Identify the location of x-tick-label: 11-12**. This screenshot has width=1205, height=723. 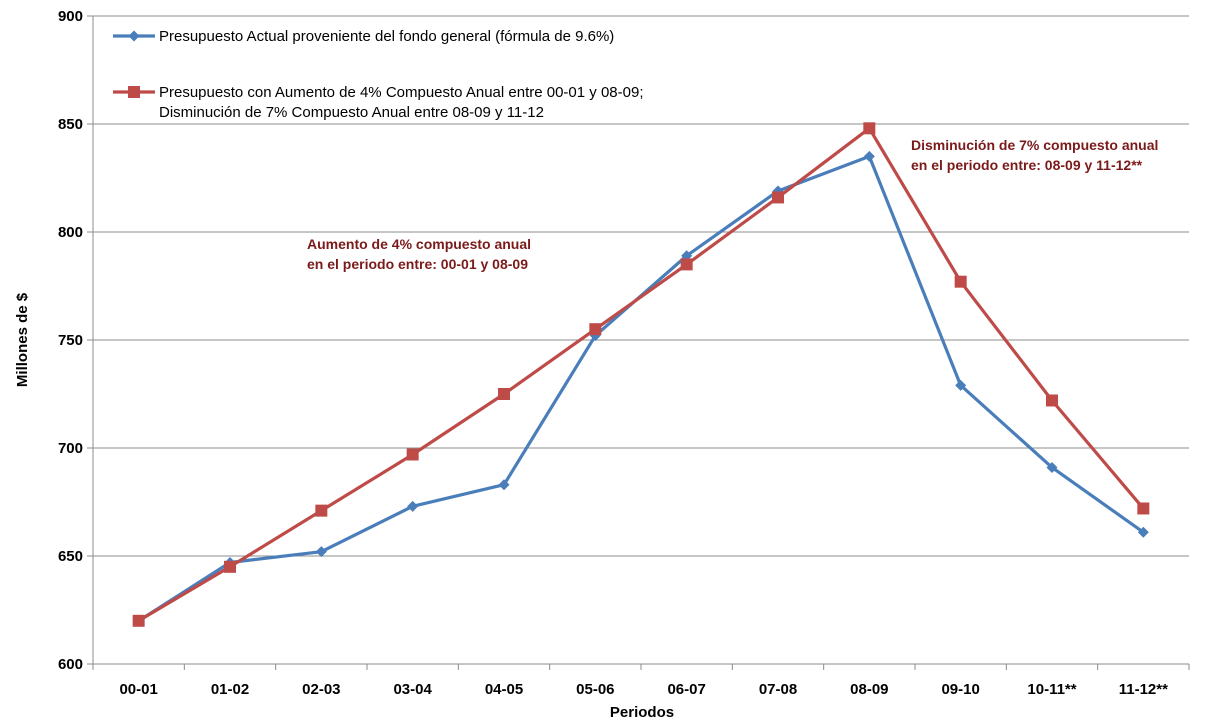
(1143, 689).